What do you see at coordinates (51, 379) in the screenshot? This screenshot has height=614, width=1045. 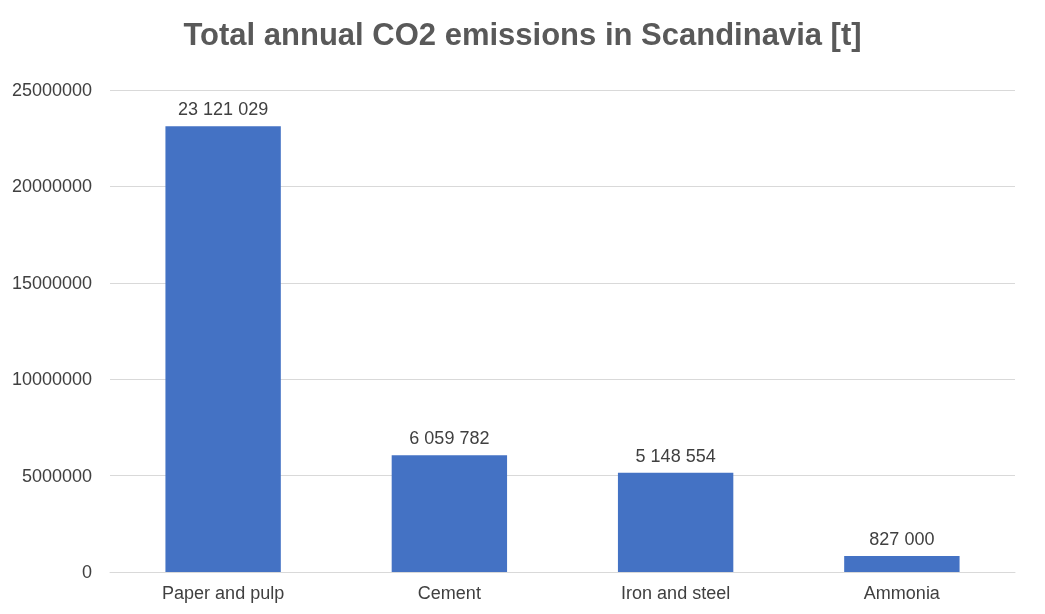 I see `y-tick-label: 10000000` at bounding box center [51, 379].